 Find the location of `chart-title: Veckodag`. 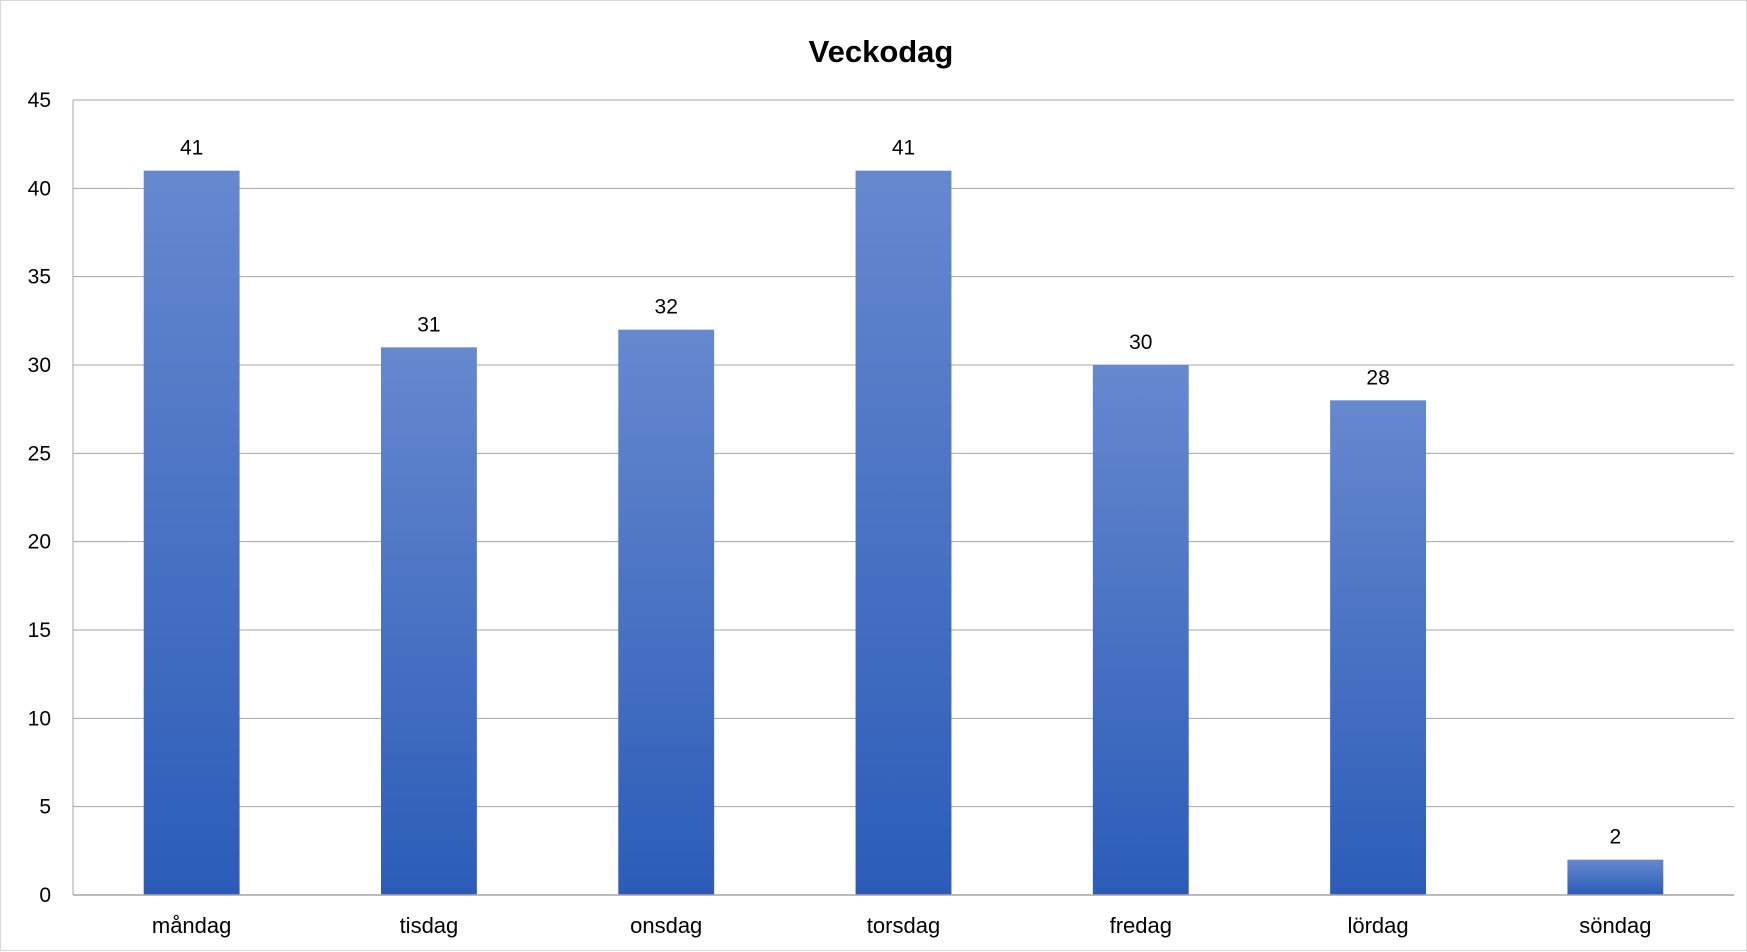

chart-title: Veckodag is located at coordinates (881, 51).